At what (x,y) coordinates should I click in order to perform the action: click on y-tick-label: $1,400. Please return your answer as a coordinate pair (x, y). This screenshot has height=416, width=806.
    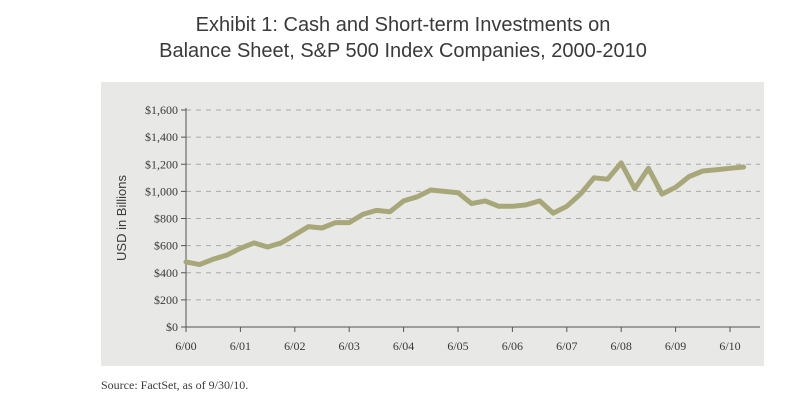
    Looking at the image, I should click on (161, 137).